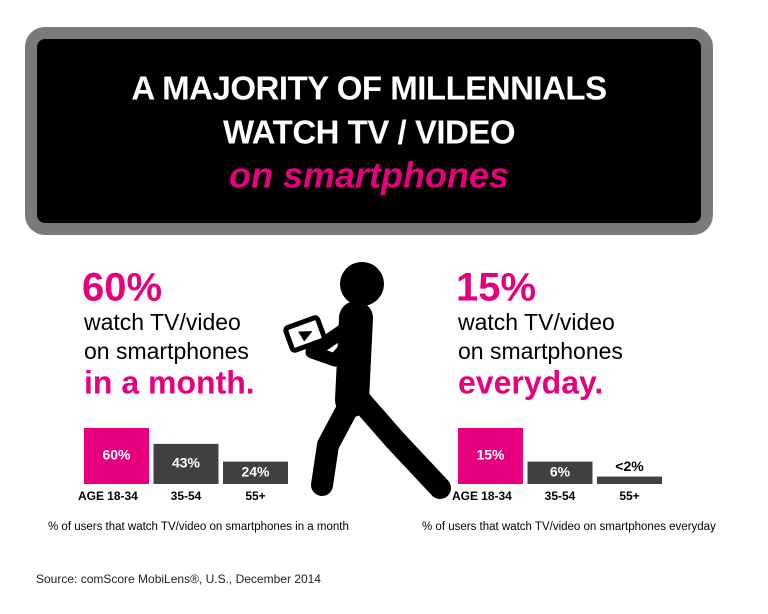  I want to click on headline: 15%, so click(496, 288).